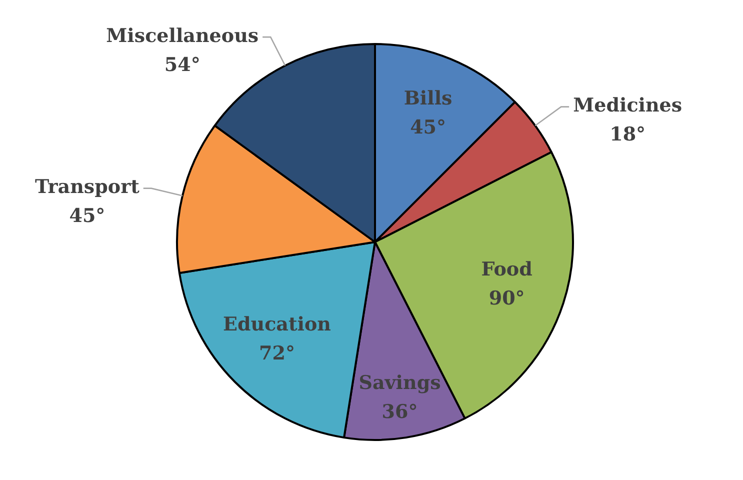 This screenshot has width=743, height=480. I want to click on slice-label: Food, so click(506, 269).